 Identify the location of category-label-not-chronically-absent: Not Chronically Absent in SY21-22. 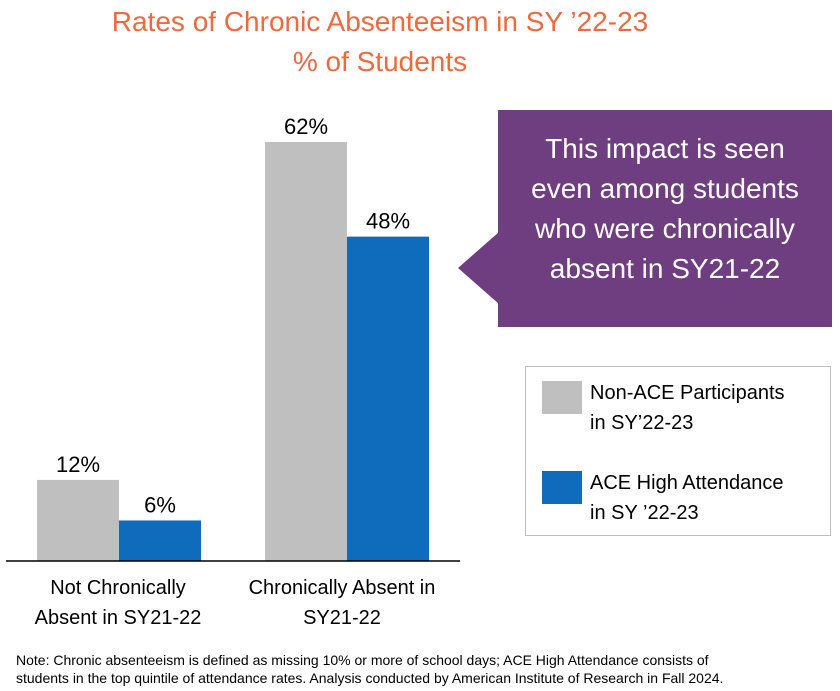
(118, 603).